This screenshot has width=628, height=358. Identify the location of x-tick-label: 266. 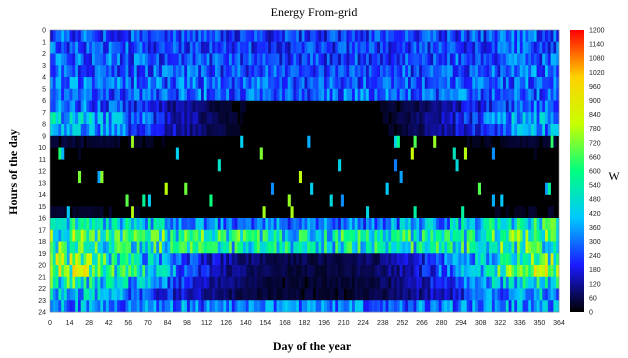
(422, 323).